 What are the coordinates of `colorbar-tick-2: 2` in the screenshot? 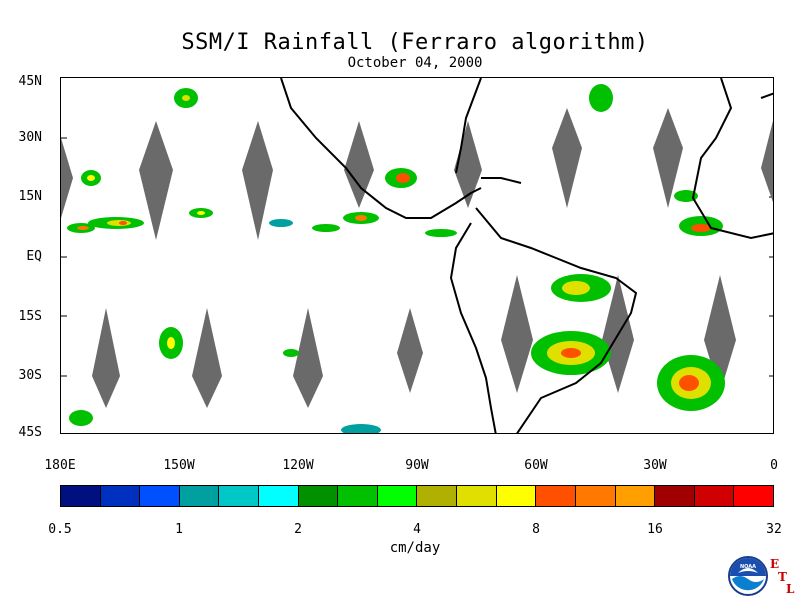 It's located at (298, 529).